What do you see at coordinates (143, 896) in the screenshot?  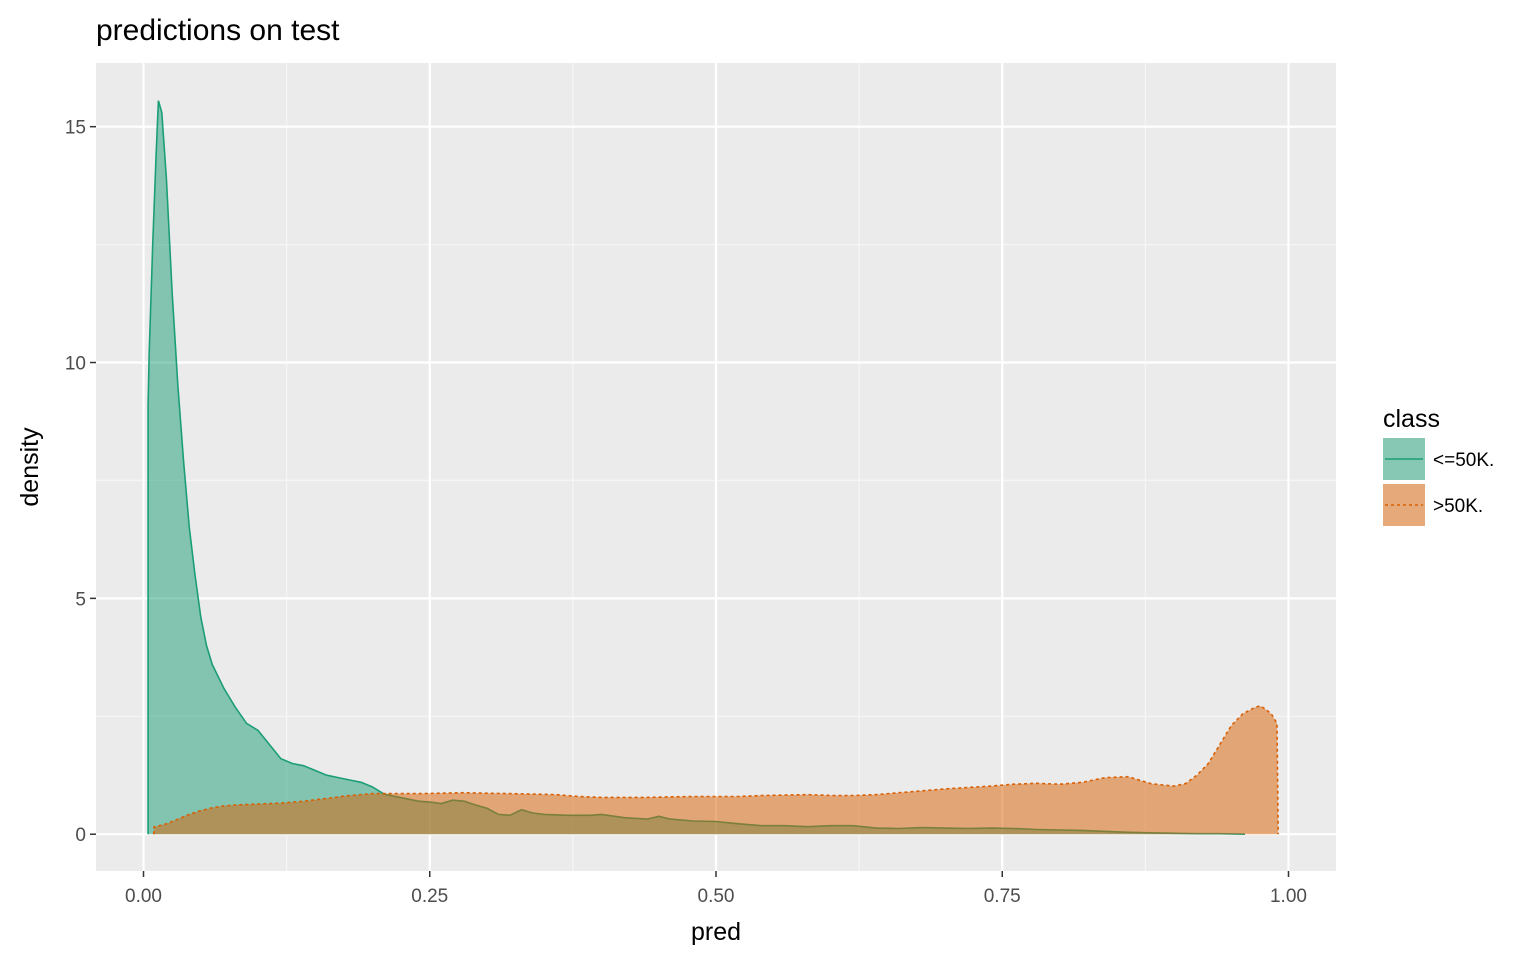 I see `x-tick-label: 0.00` at bounding box center [143, 896].